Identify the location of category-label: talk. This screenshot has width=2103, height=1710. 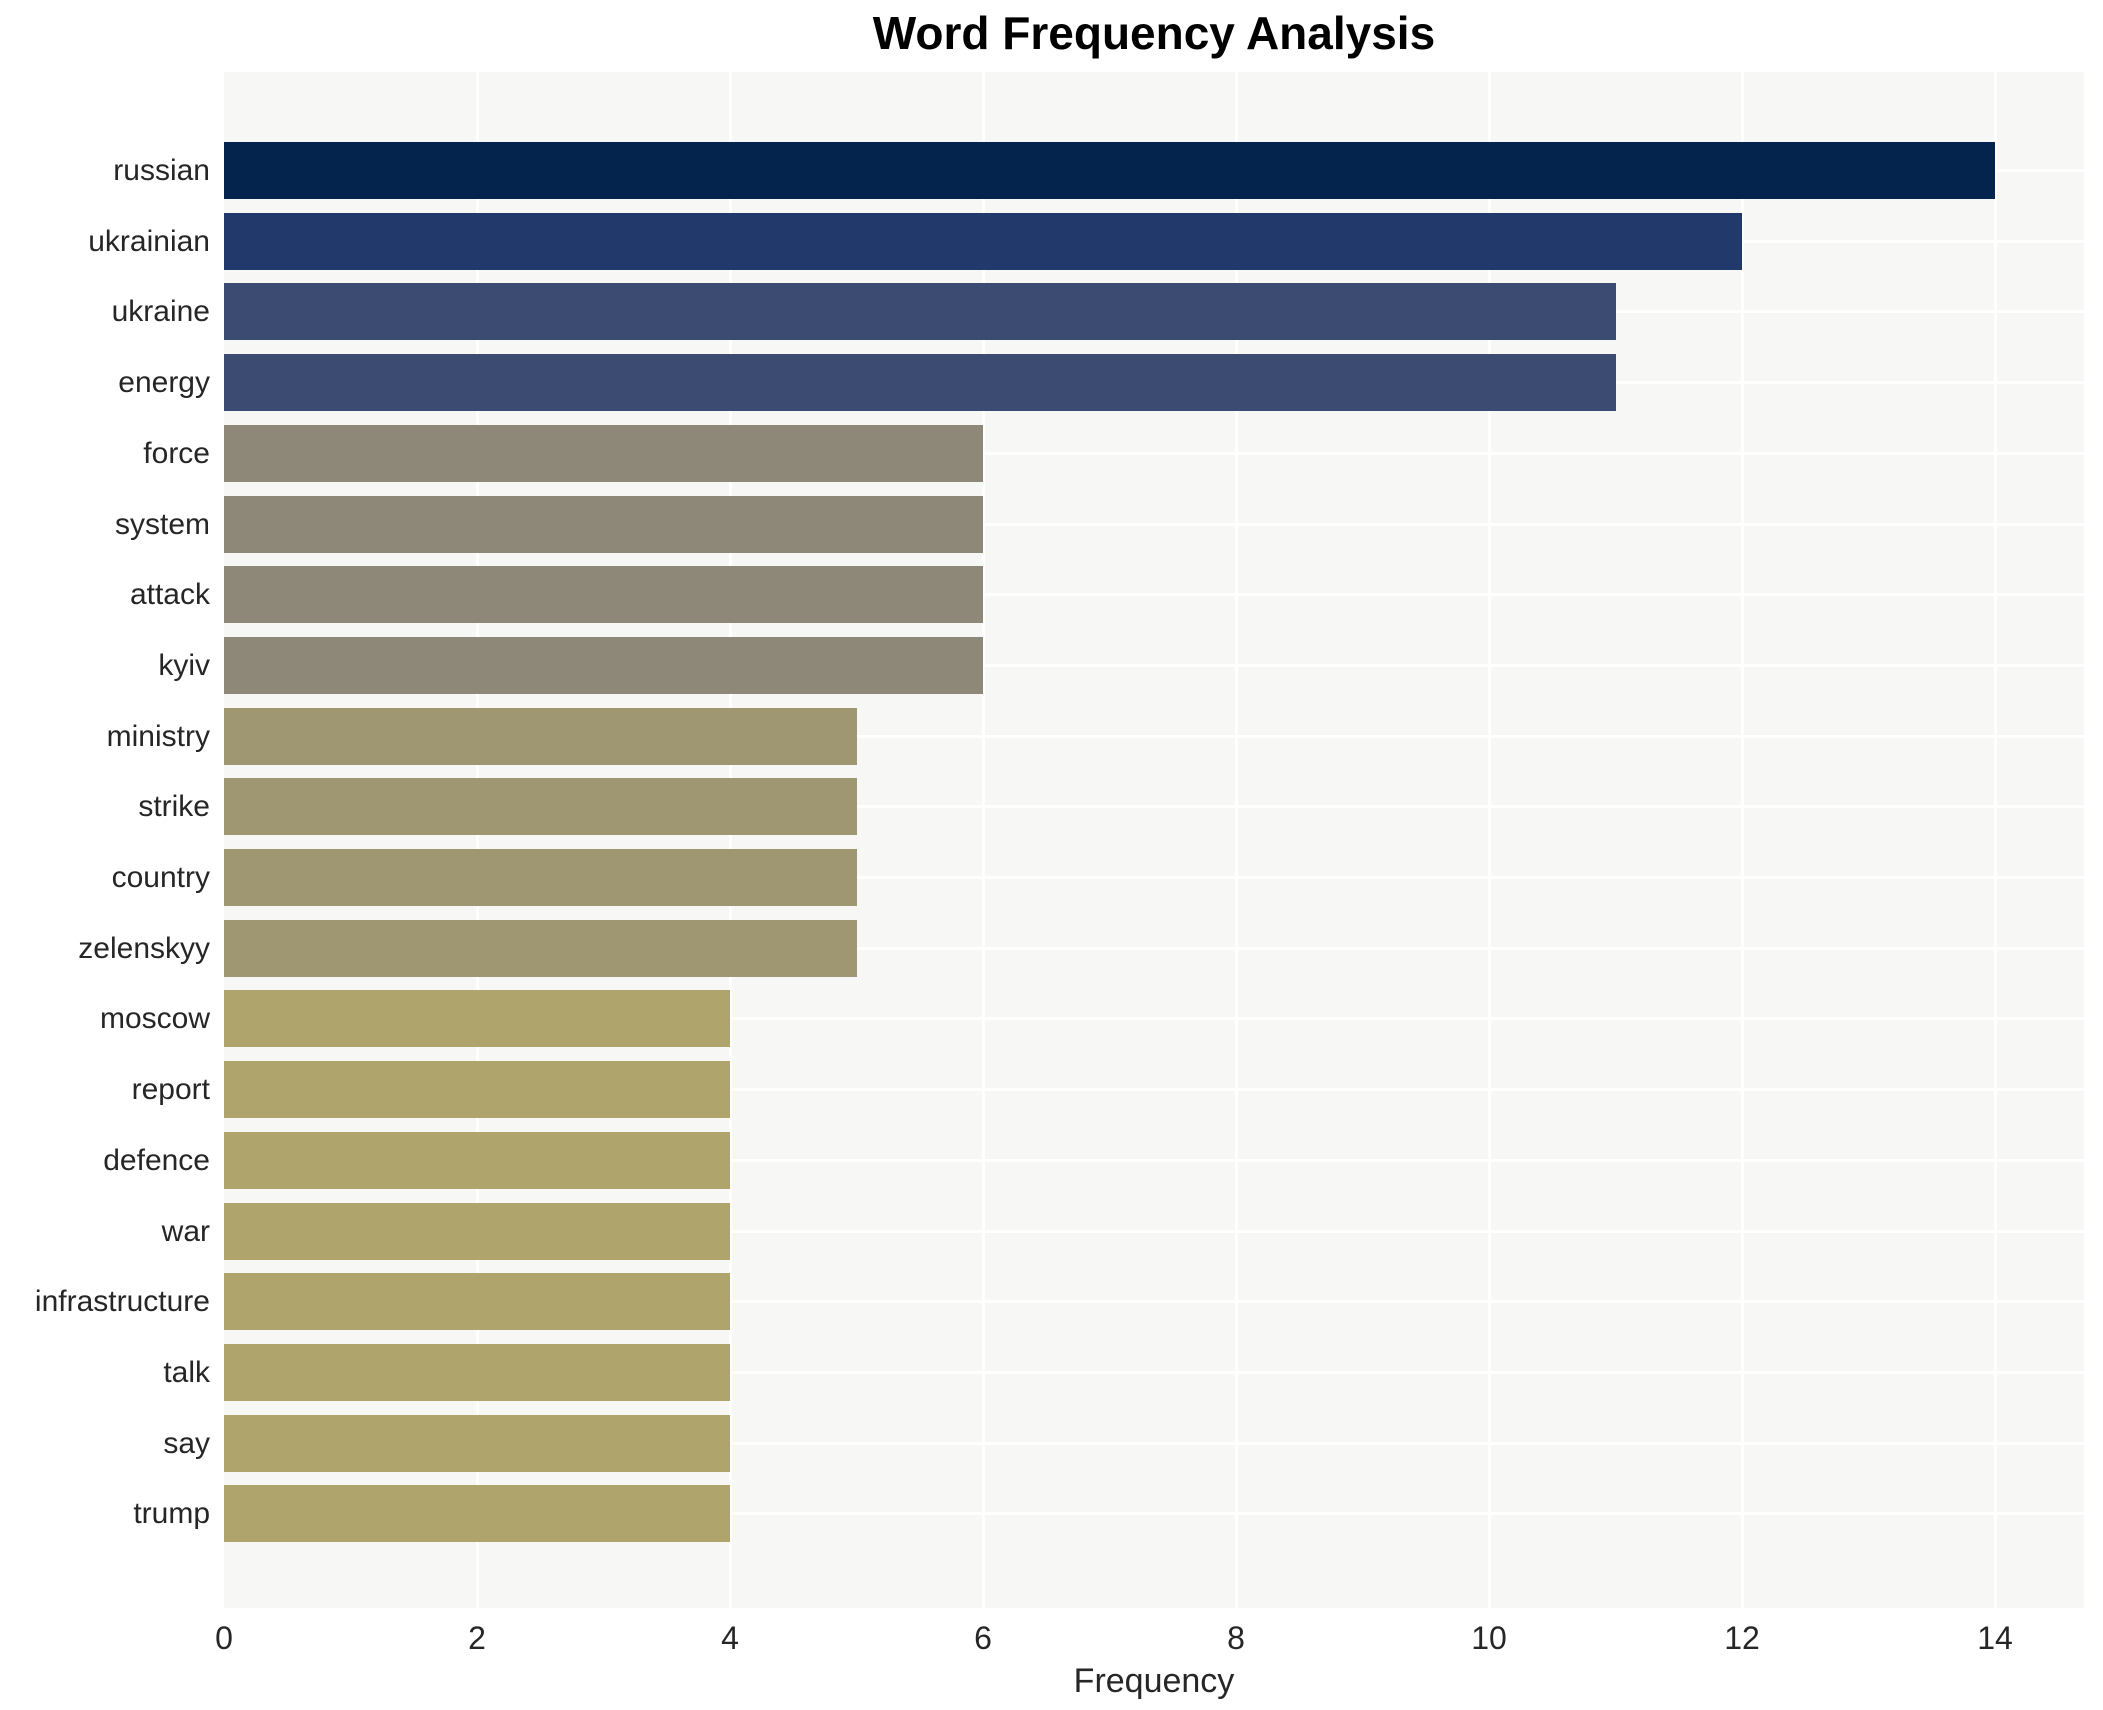
(186, 1372).